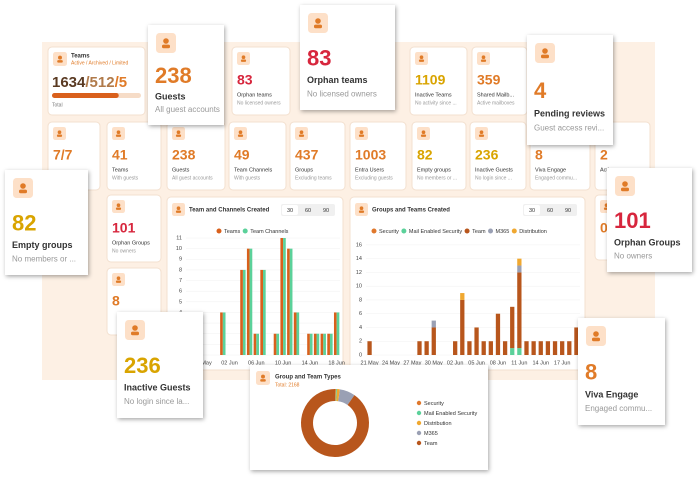  What do you see at coordinates (124, 251) in the screenshot?
I see `tile-sub: No owners` at bounding box center [124, 251].